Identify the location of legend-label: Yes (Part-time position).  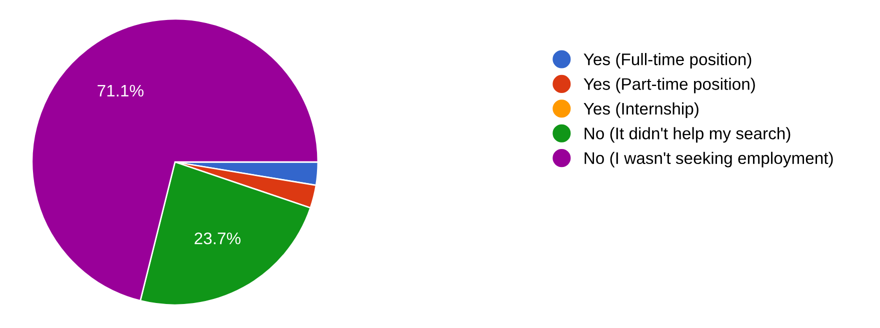
(669, 86).